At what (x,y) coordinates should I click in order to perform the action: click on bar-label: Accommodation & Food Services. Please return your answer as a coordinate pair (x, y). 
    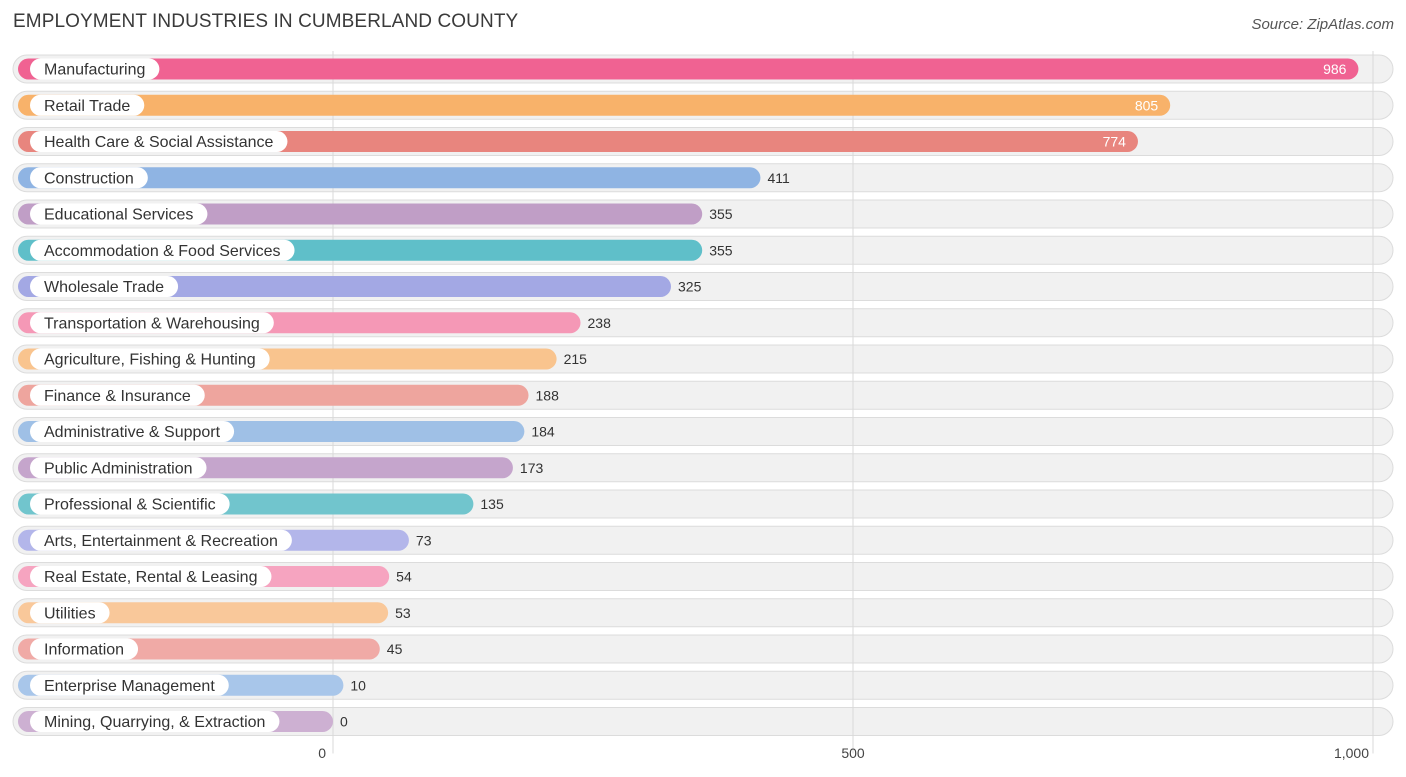
    Looking at the image, I should click on (162, 251).